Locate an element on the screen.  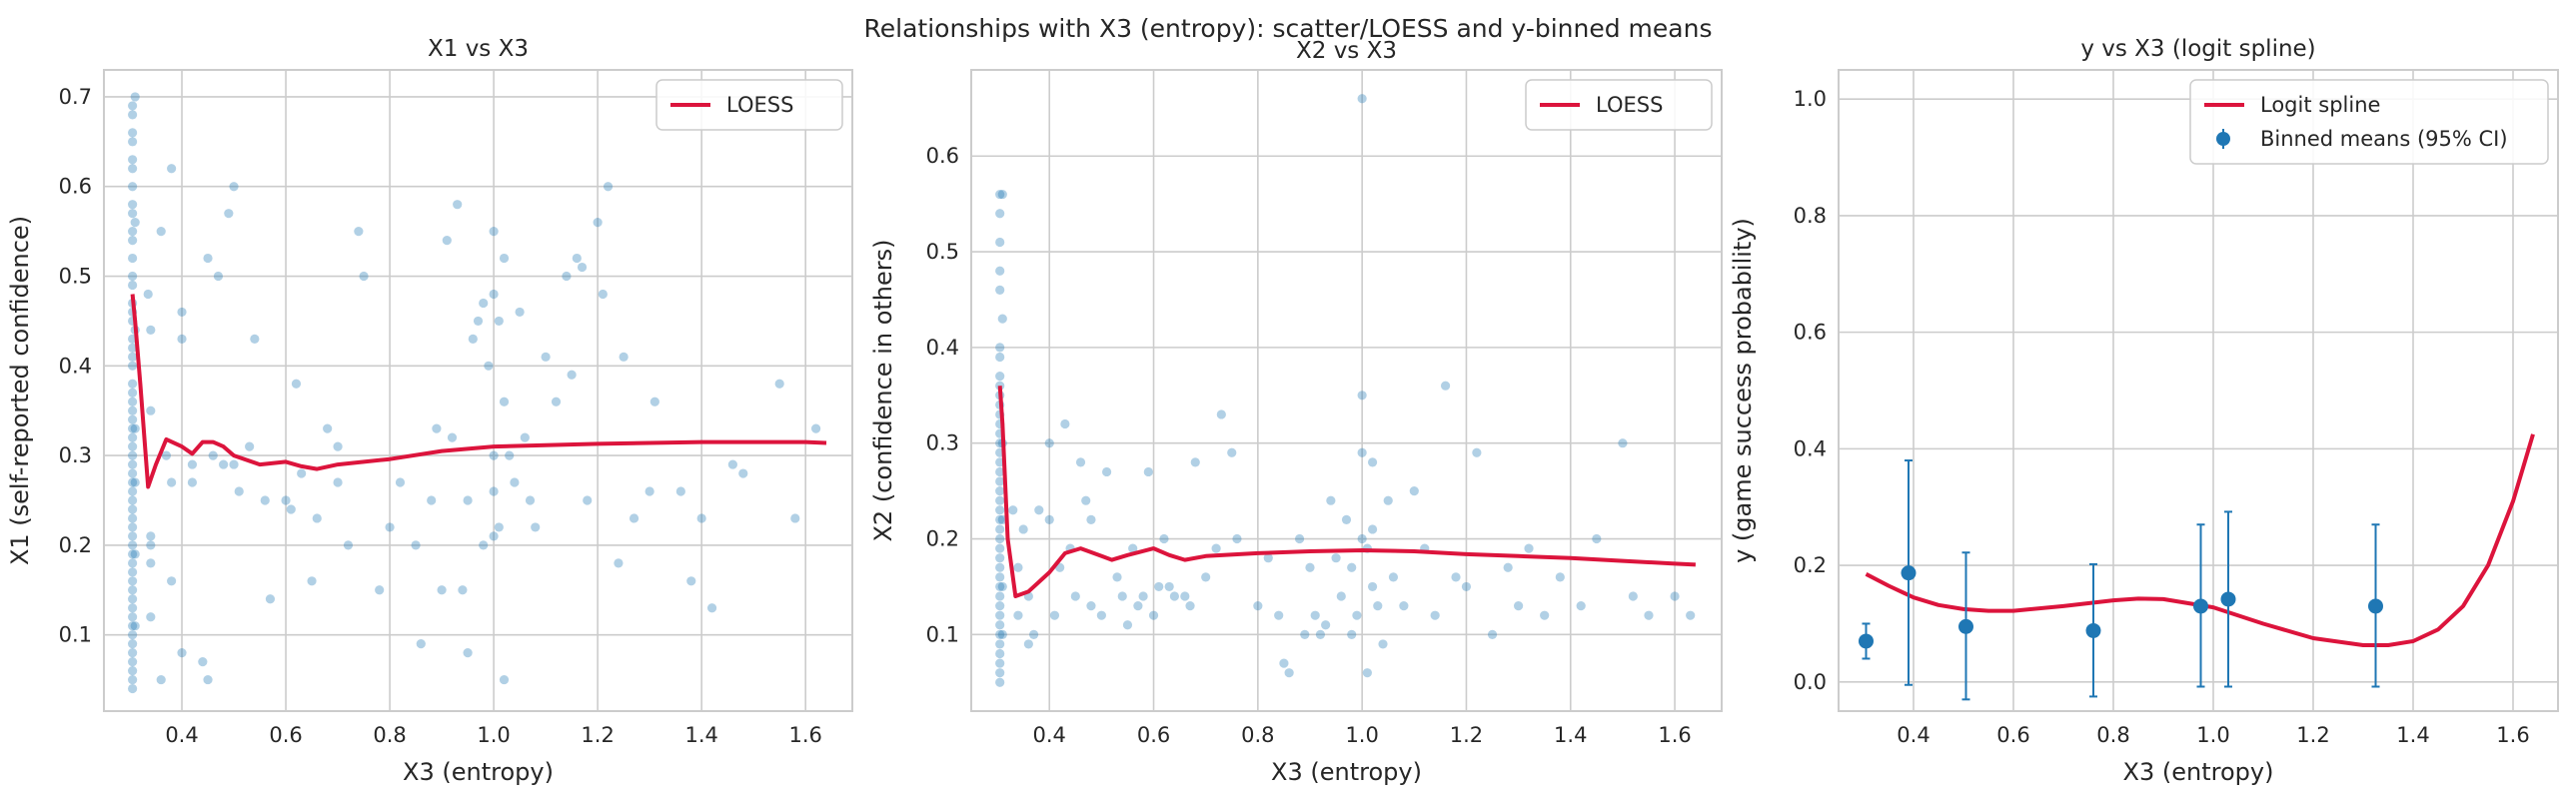
legend-box is located at coordinates (749, 105).